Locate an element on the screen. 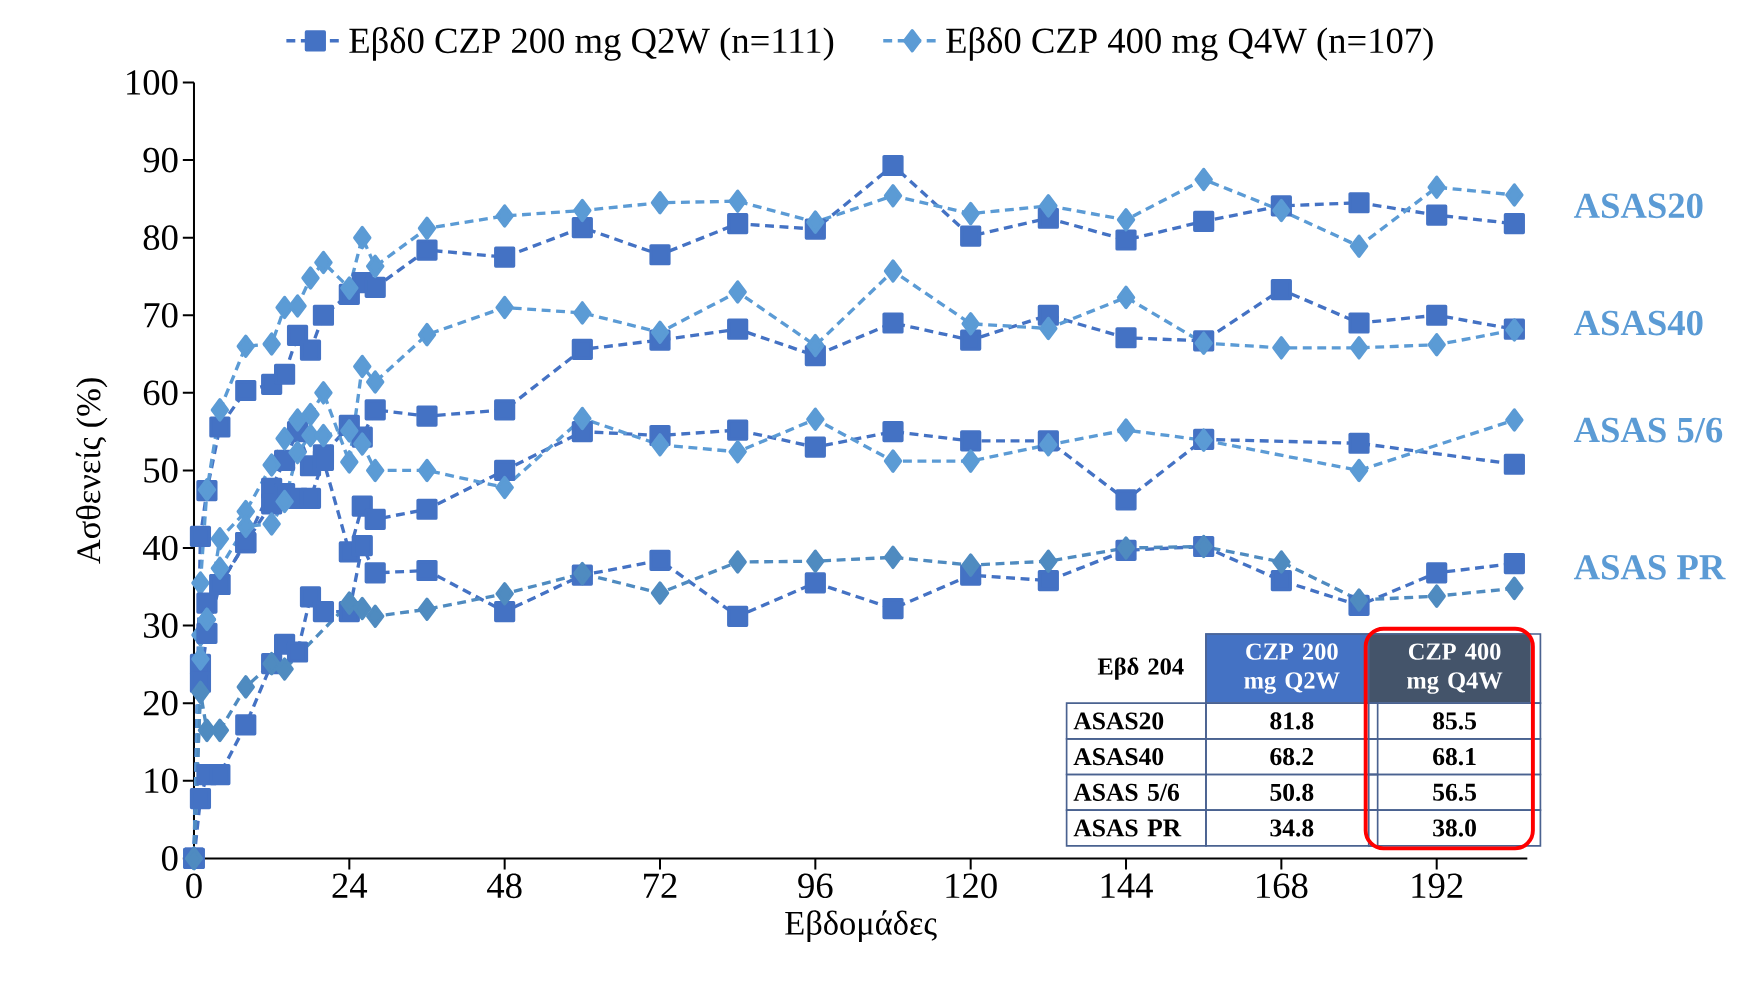  y-tick-label: 30 is located at coordinates (161, 625).